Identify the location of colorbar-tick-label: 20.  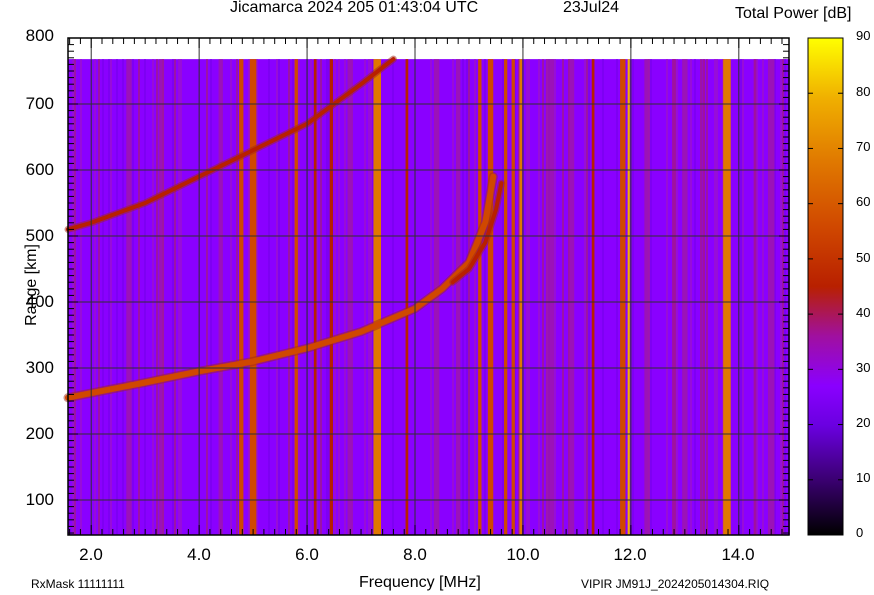
(863, 422).